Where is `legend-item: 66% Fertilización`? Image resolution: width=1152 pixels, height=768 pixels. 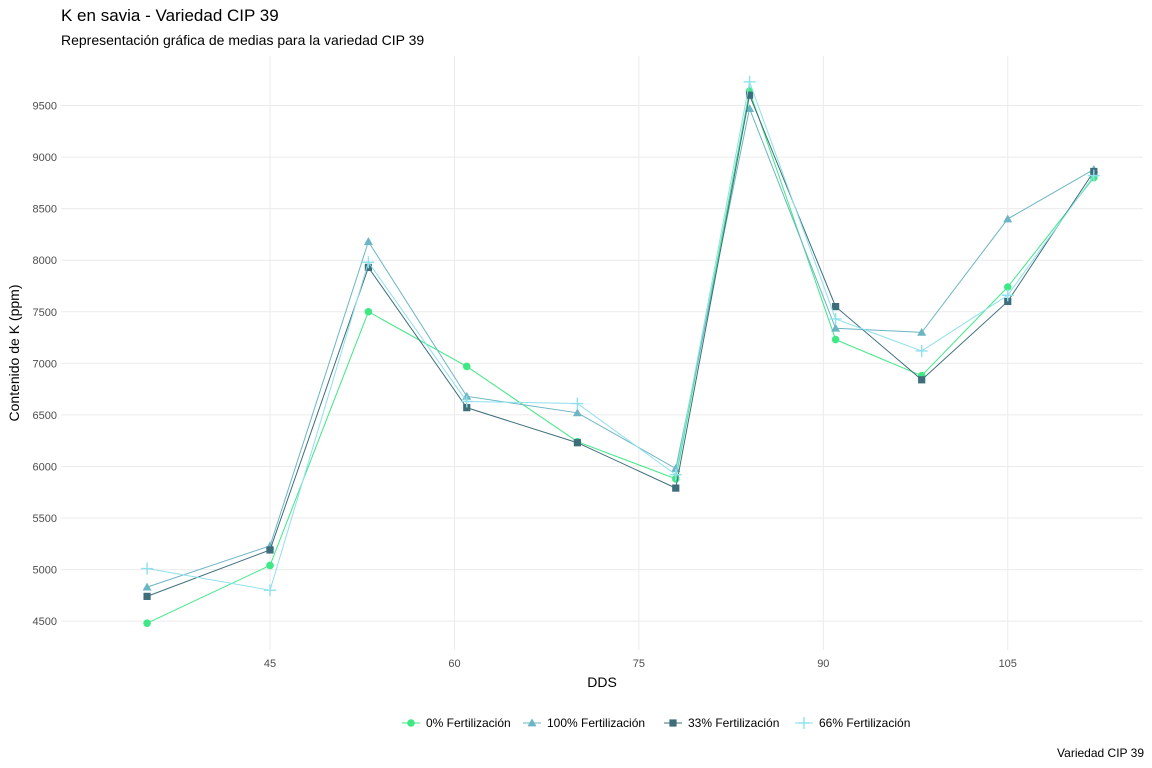 legend-item: 66% Fertilización is located at coordinates (852, 723).